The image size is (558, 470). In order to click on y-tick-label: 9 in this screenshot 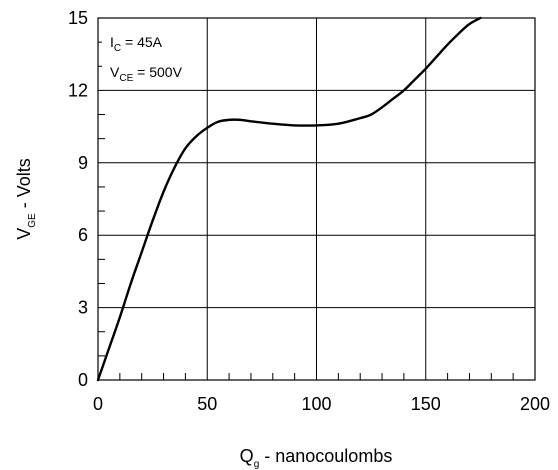, I will do `click(83, 163)`.